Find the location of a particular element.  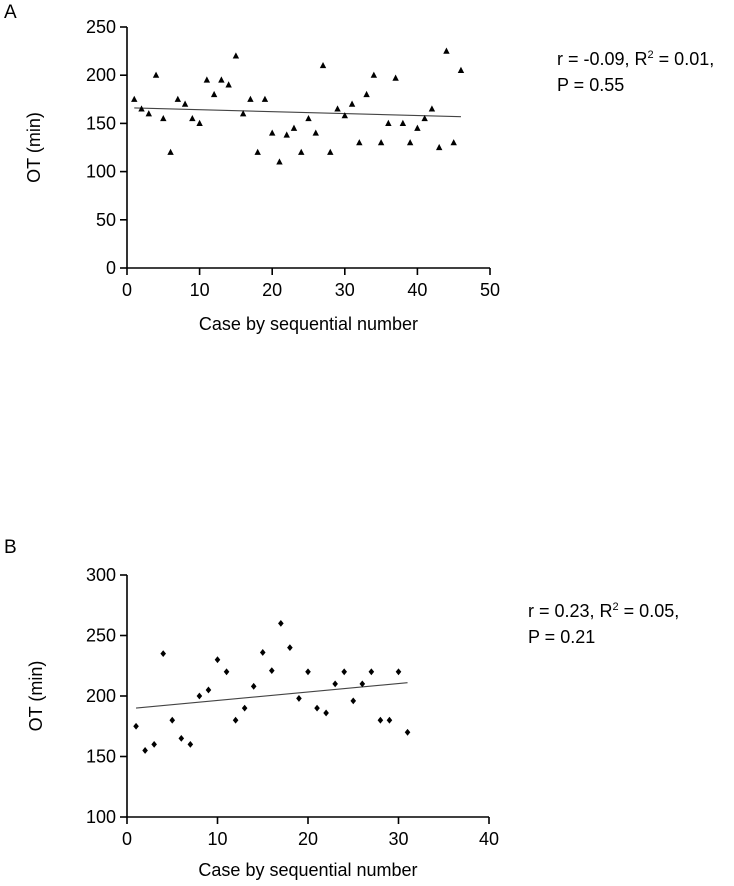

stats-line-1: r = -0.09, R2 = 0.01, is located at coordinates (635, 57).